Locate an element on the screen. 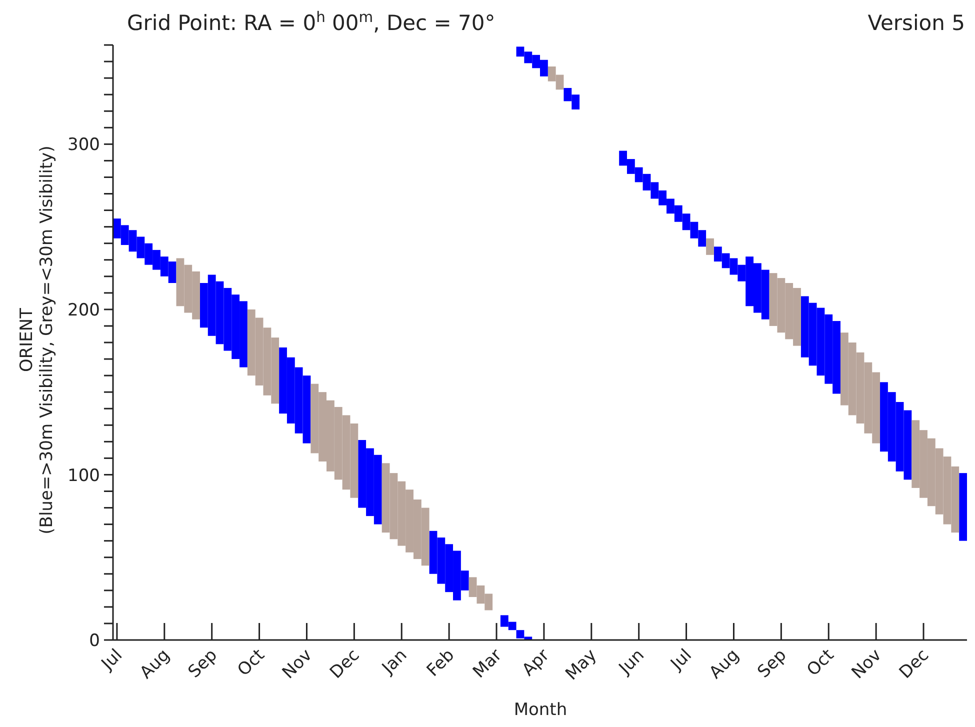 This screenshot has width=975, height=727. chart-title: Grid Point: RA = 0$^{h}$ 00$^{m}$, Dec = 70° is located at coordinates (311, 21).